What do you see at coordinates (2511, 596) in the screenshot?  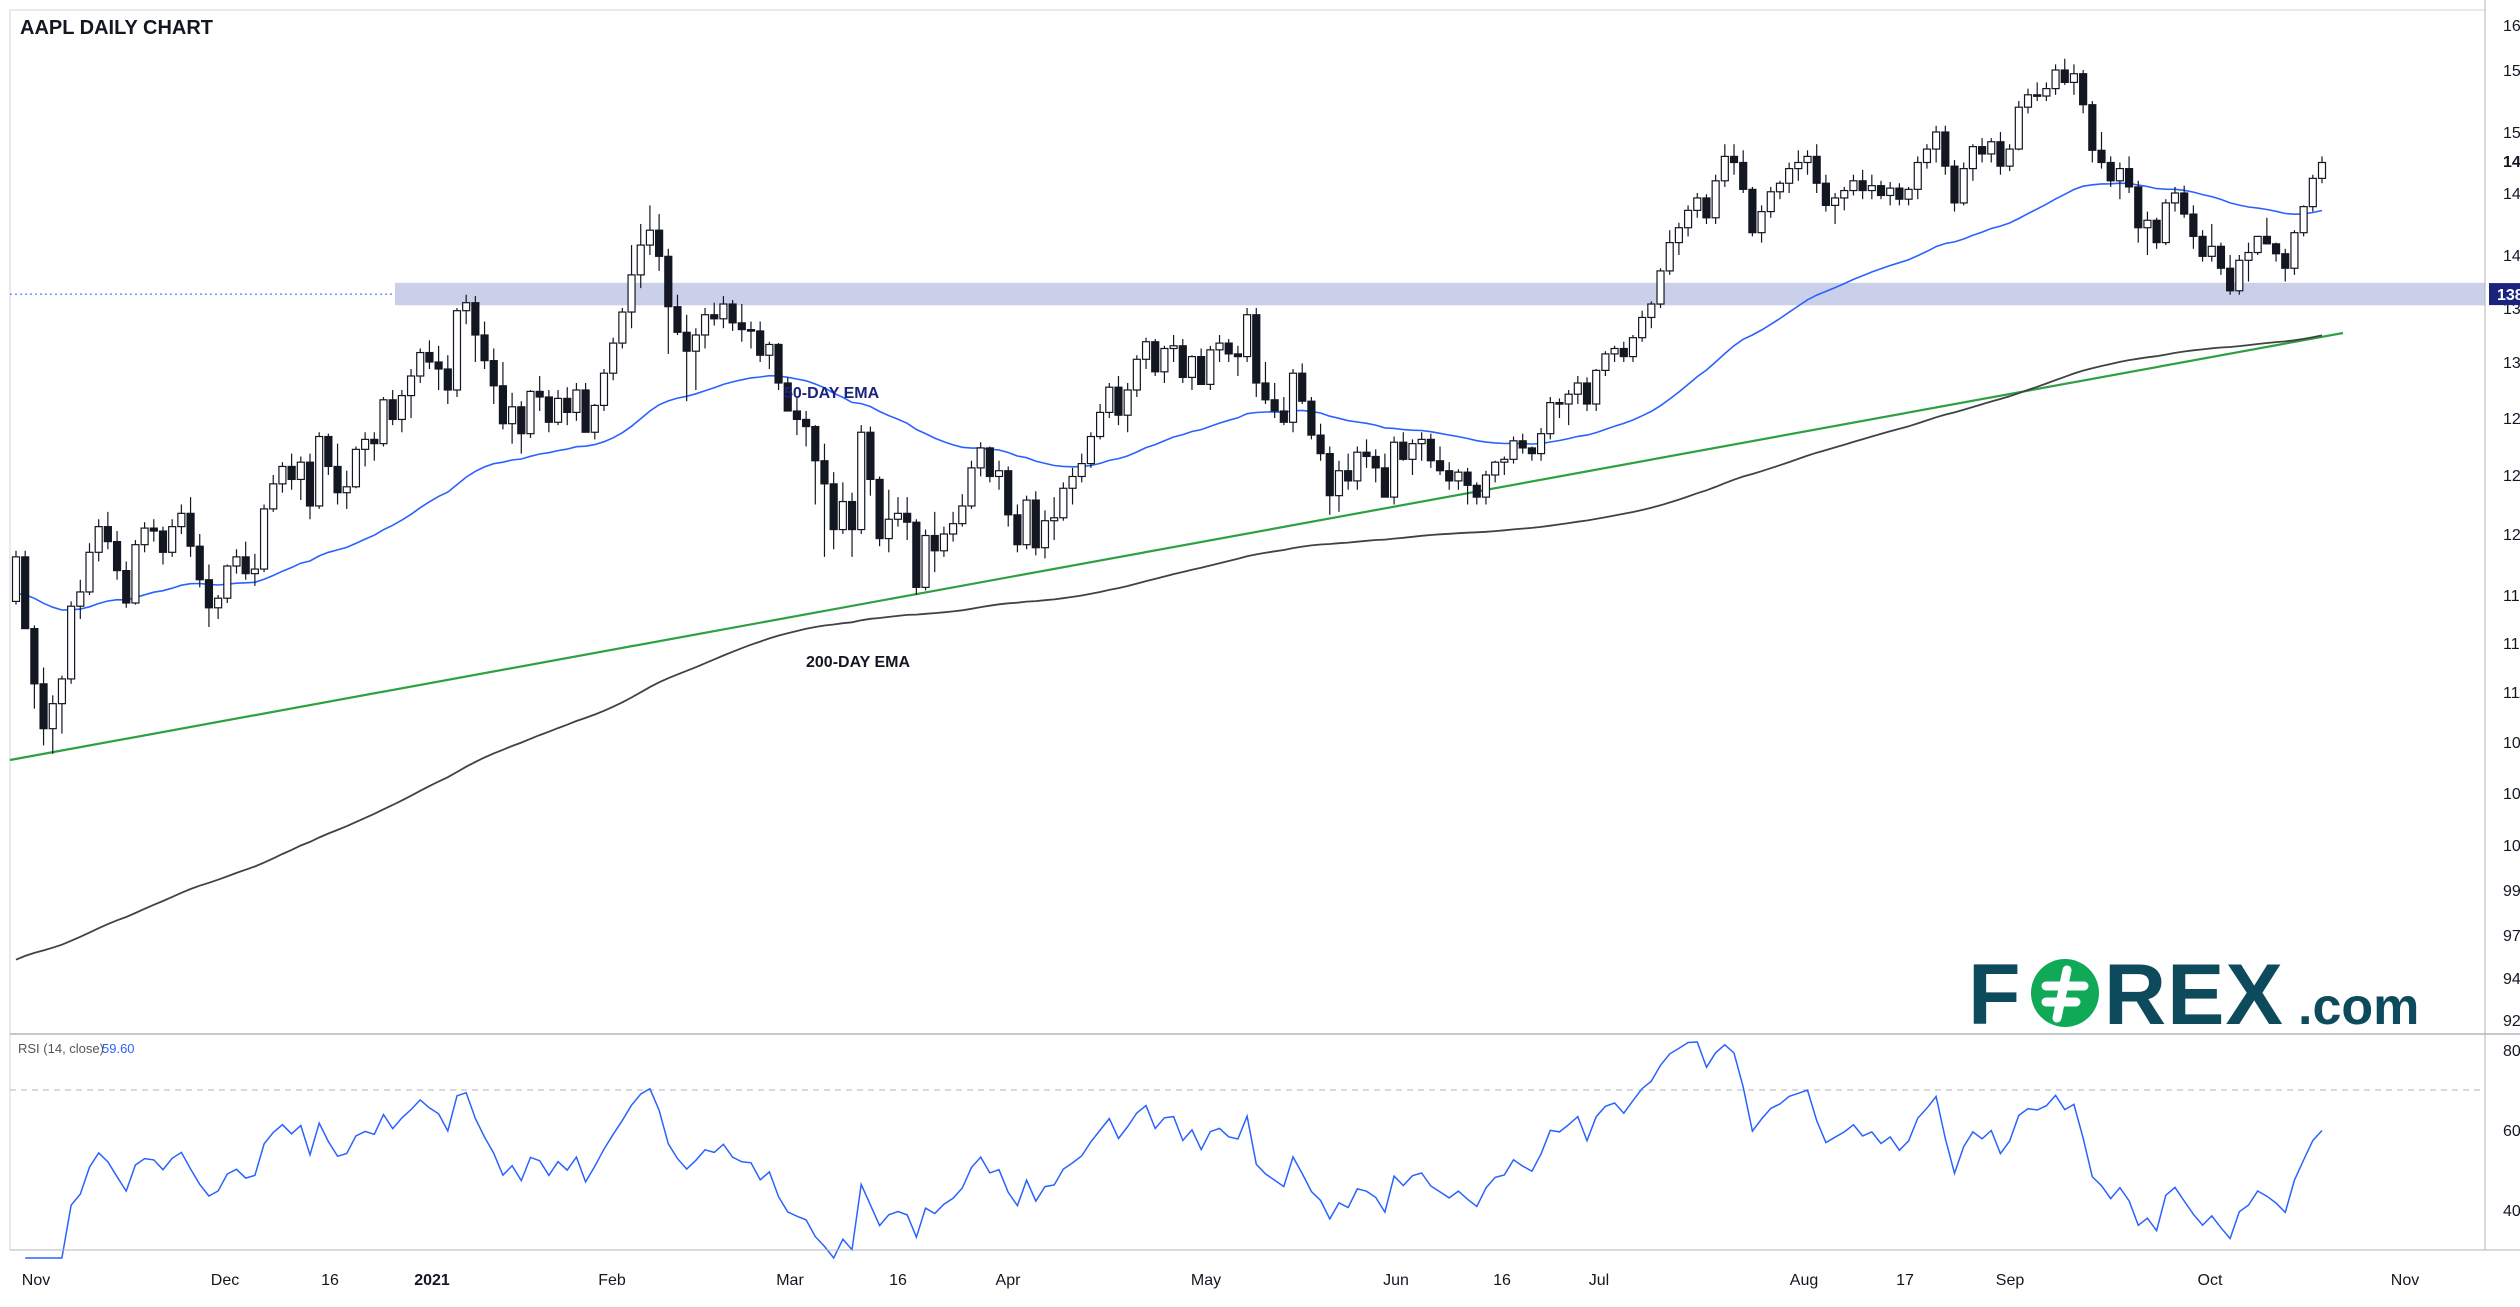 I see `price-tick-label: 117.00` at bounding box center [2511, 596].